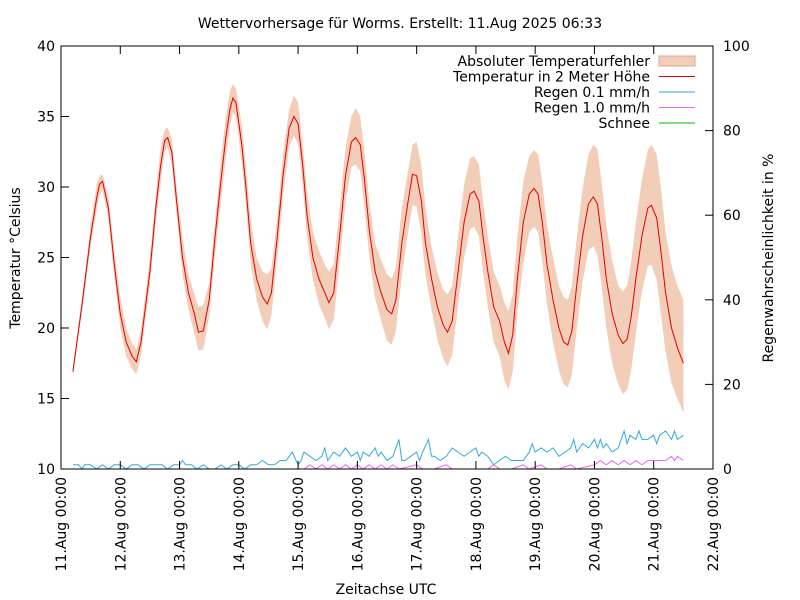 The image size is (800, 600). What do you see at coordinates (46, 118) in the screenshot?
I see `y-tick-label: 35` at bounding box center [46, 118].